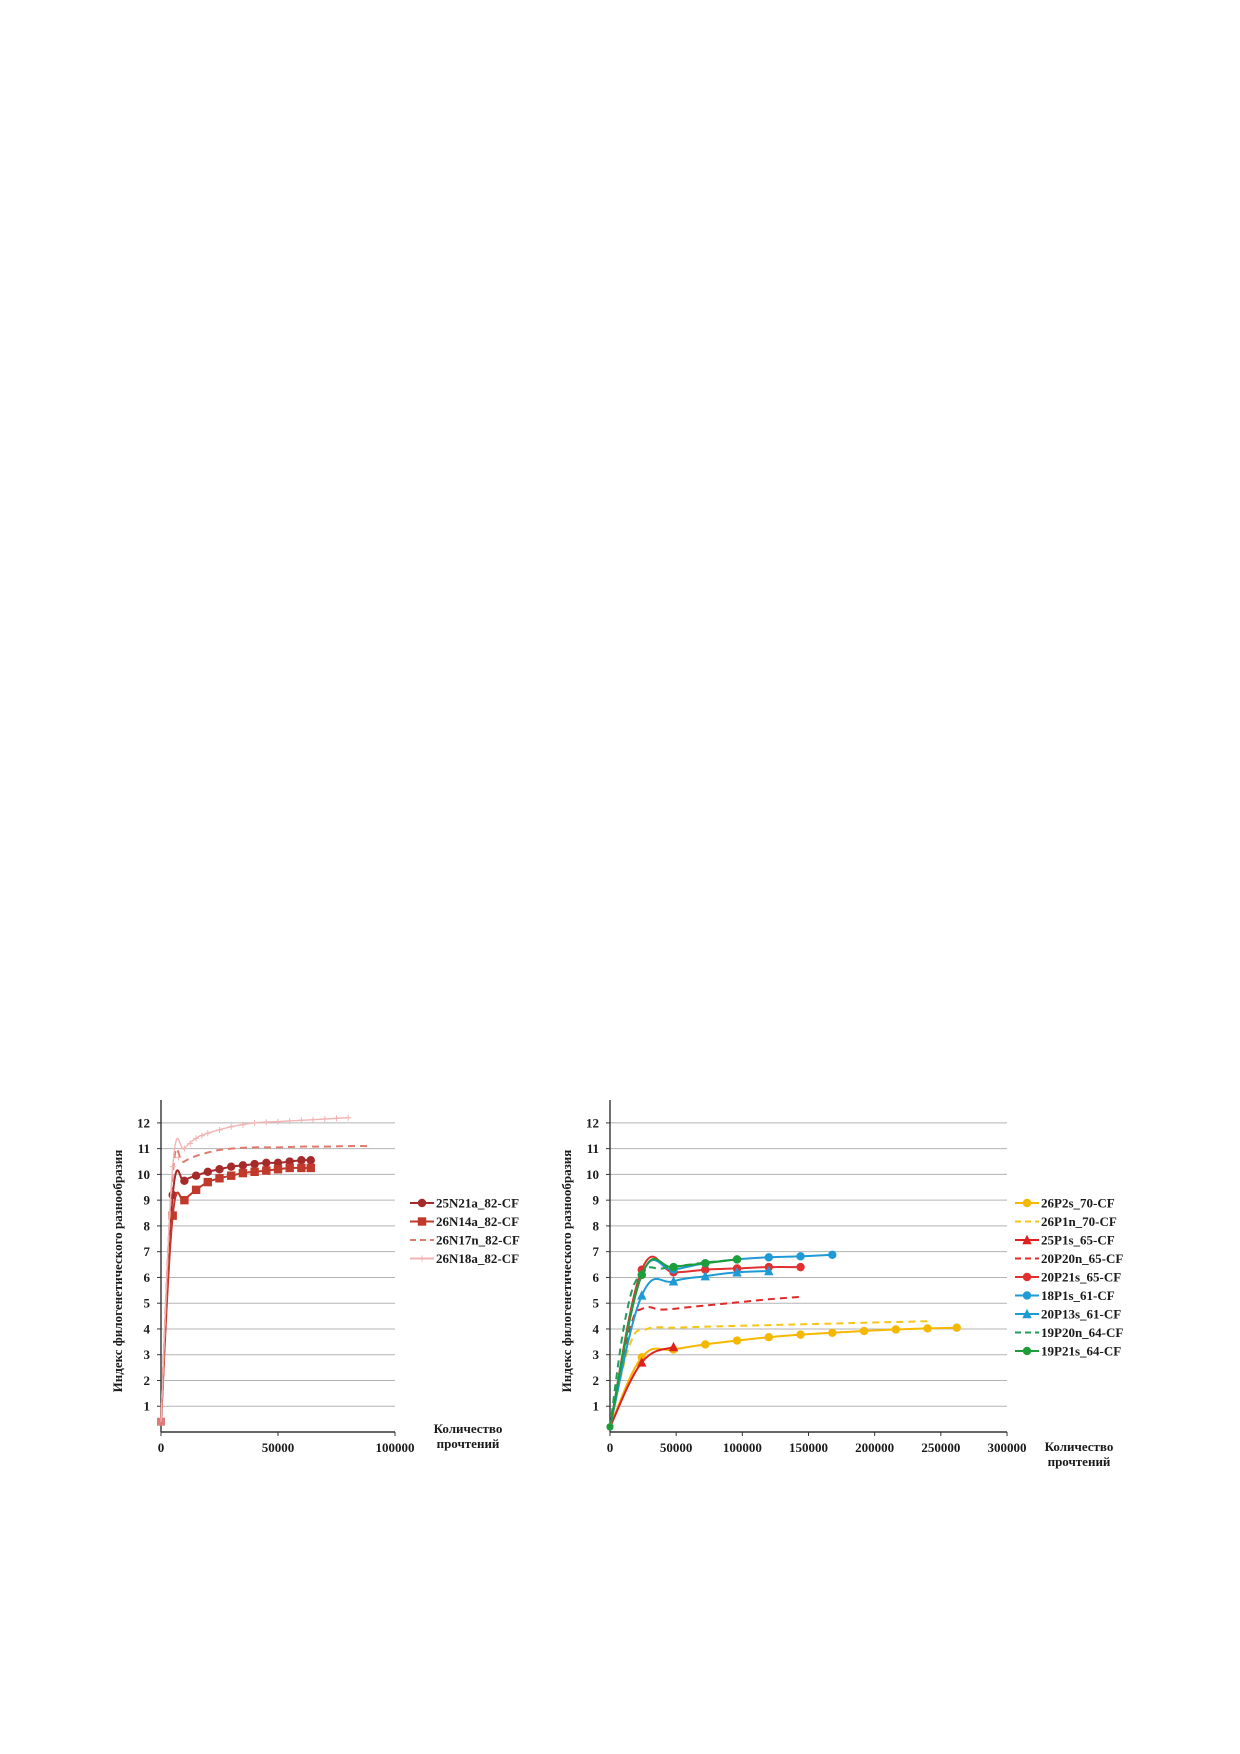 Image resolution: width=1240 pixels, height=1754 pixels. I want to click on y-tick-label-4: 4, so click(147, 1328).